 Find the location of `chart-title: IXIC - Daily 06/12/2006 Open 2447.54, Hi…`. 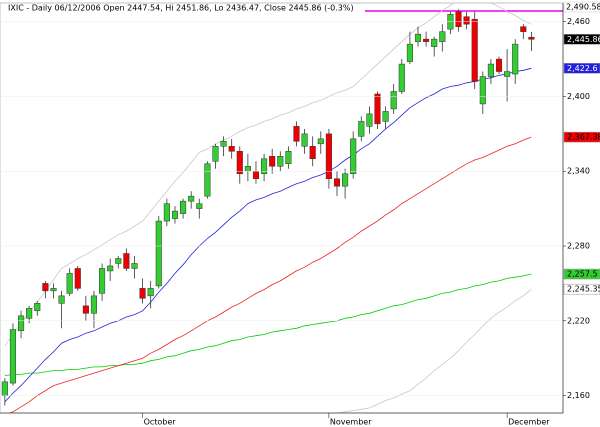

chart-title: IXIC - Daily 06/12/2006 Open 2447.54, Hi… is located at coordinates (181, 8).